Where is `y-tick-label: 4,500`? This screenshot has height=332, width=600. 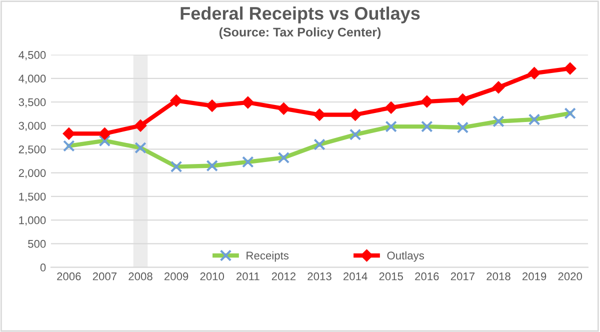 y-tick-label: 4,500 is located at coordinates (32, 55).